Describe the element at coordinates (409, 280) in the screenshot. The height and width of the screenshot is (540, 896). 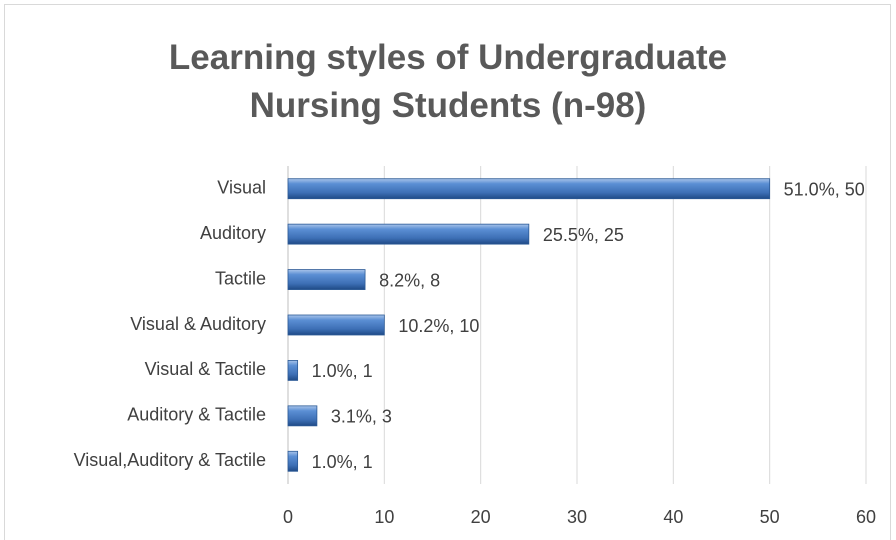
I see `data-label: 8.2%, 8` at that location.